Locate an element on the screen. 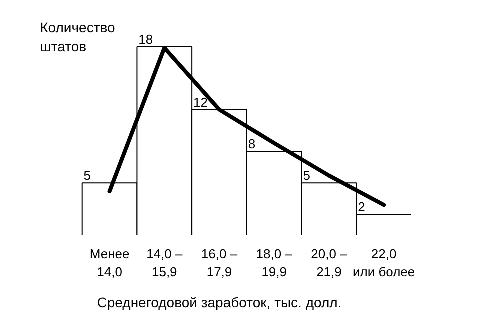 Image resolution: width=499 pixels, height=327 pixels. x-tick-label: Менее 14,0 is located at coordinates (110, 263).